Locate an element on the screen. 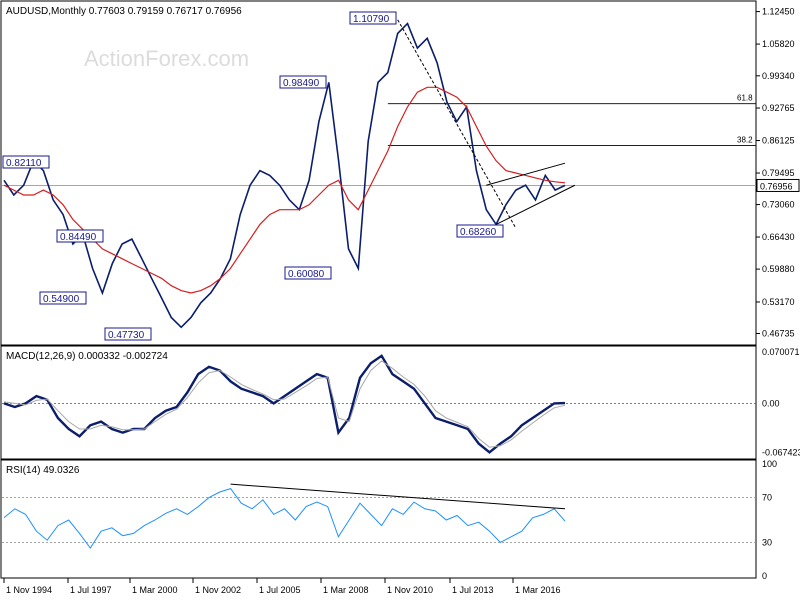  price-axis-label: 0.66430 is located at coordinates (778, 237).